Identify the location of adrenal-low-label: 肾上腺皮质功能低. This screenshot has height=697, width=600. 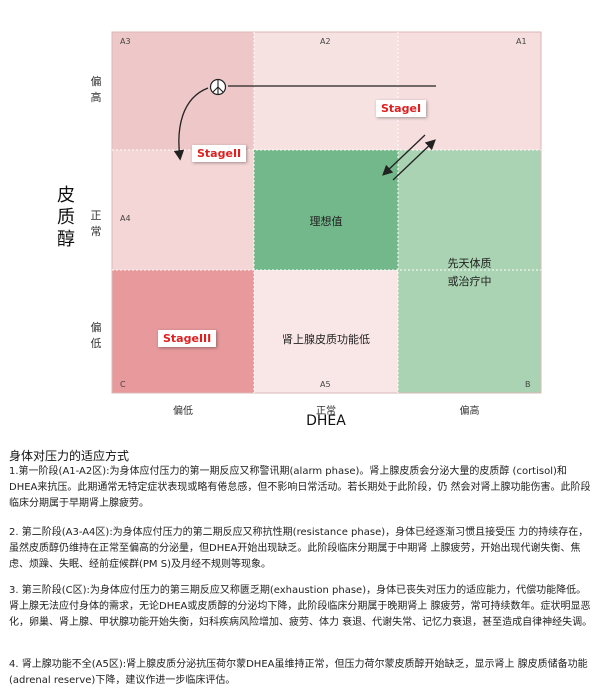
(326, 339).